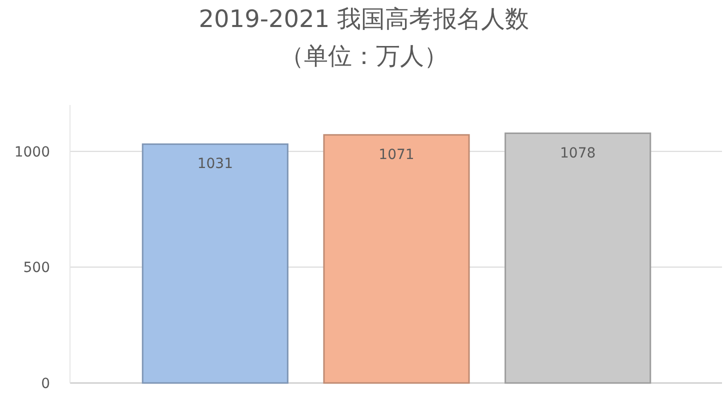 This screenshot has width=728, height=395. I want to click on y-tick-label: 0, so click(45, 384).